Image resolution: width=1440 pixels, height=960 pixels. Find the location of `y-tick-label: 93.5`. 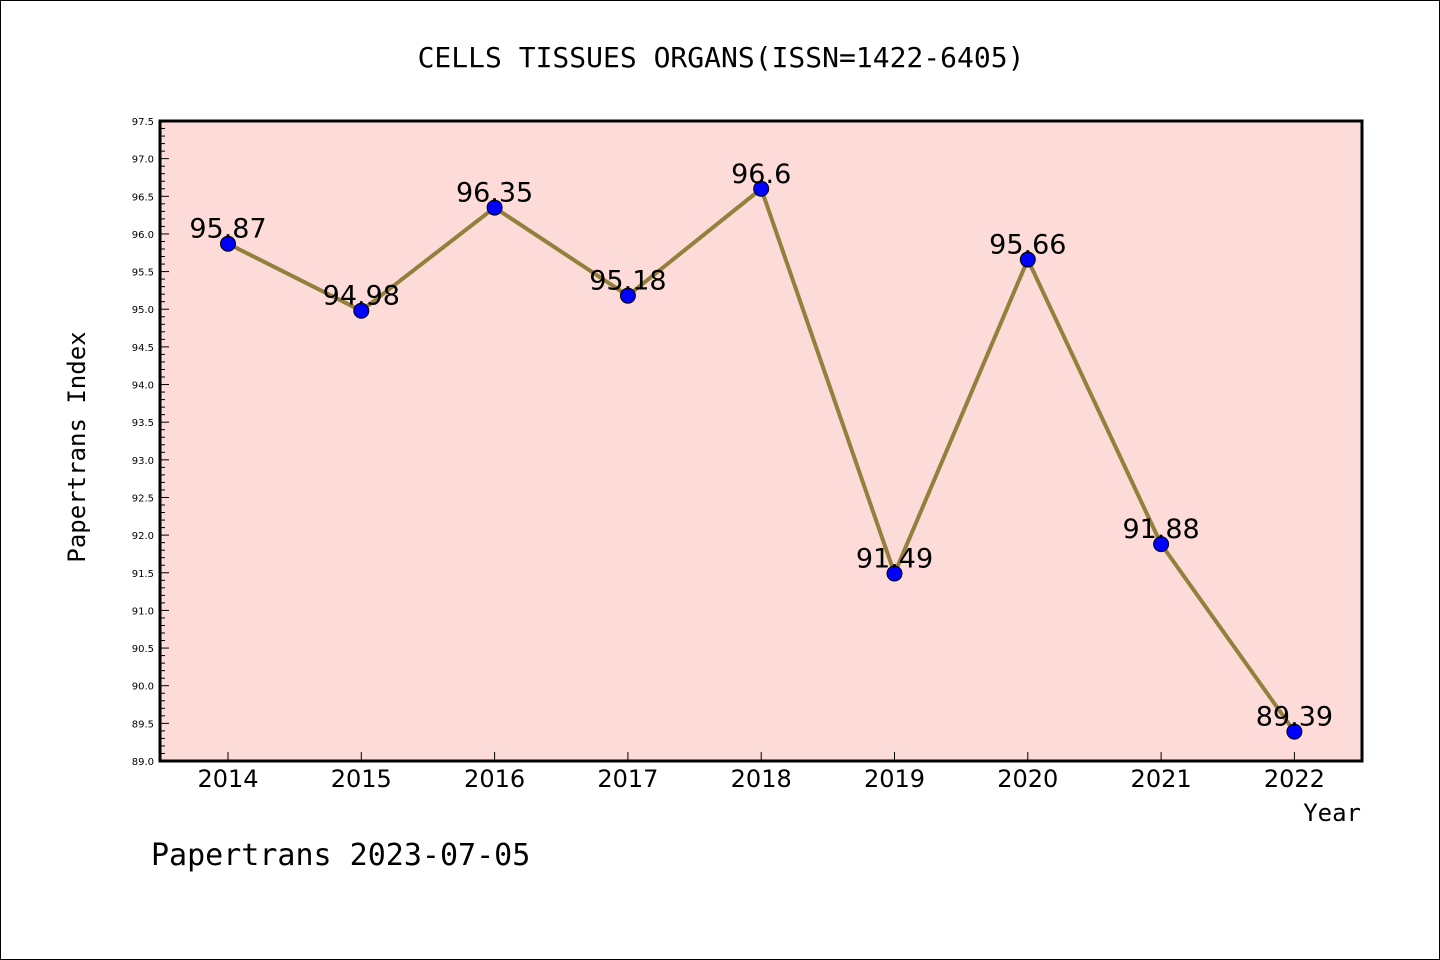

y-tick-label: 93.5 is located at coordinates (143, 423).